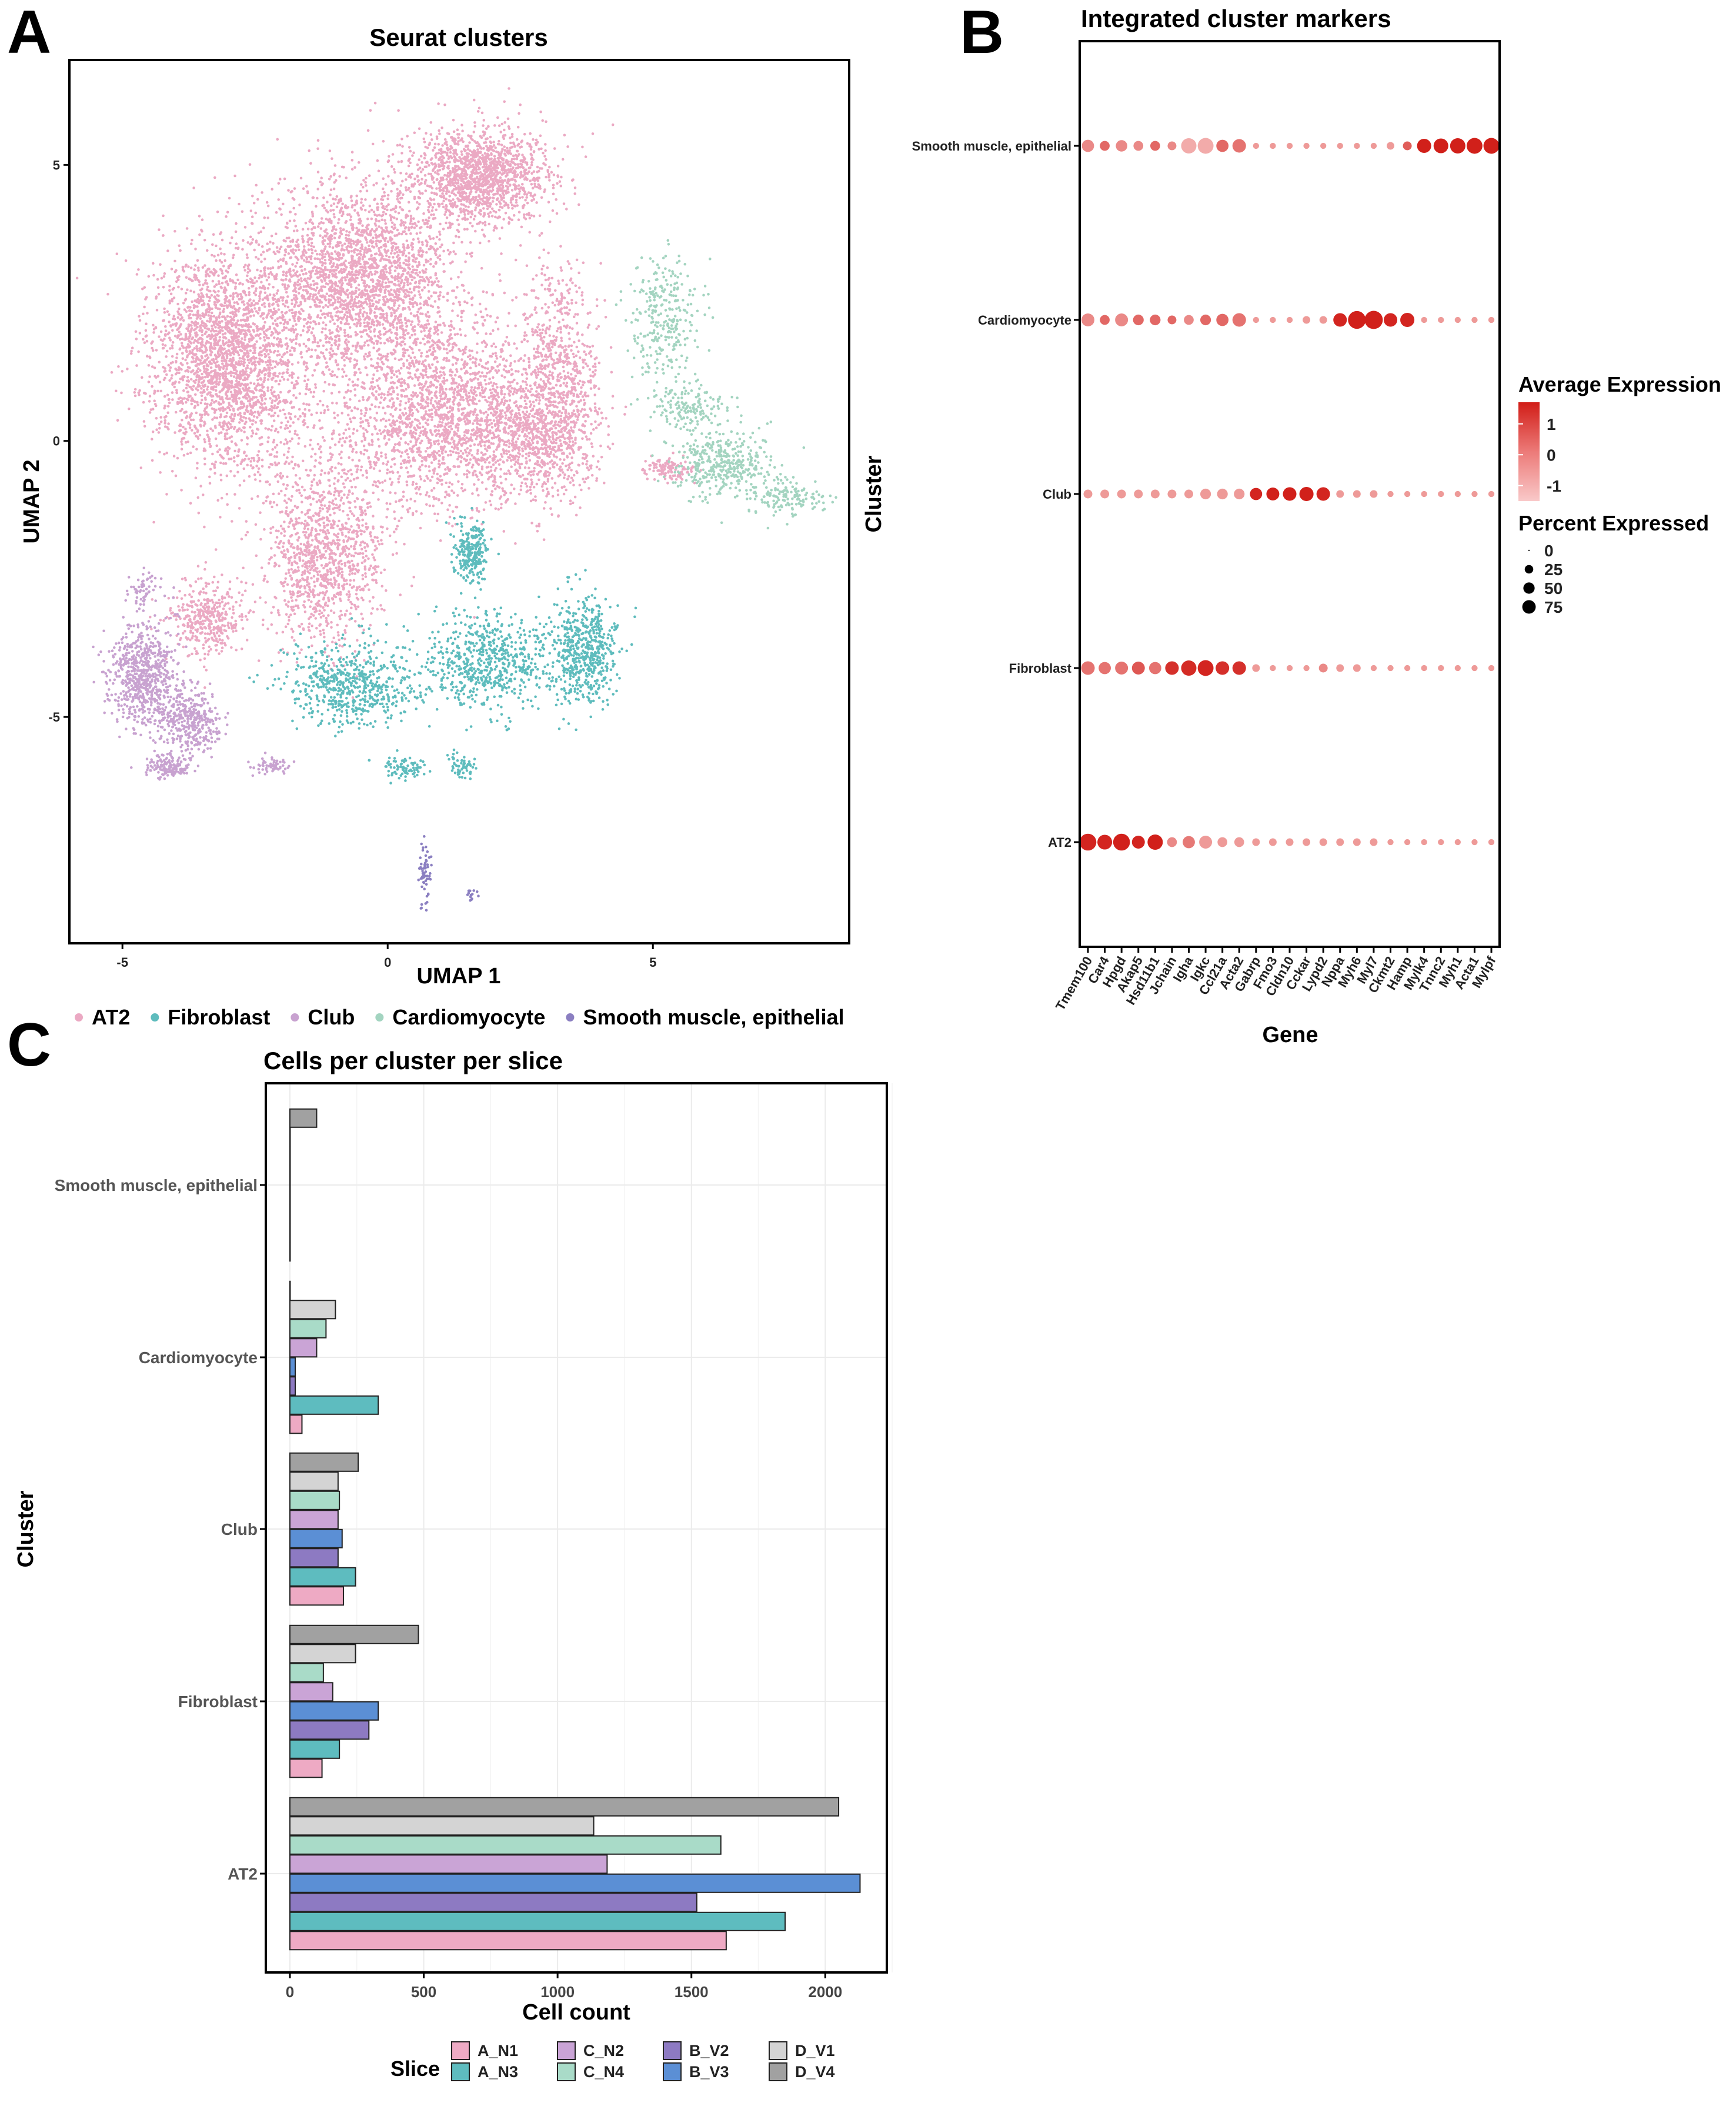 Image resolution: width=1736 pixels, height=2103 pixels. I want to click on dot-at2-myl7, so click(1374, 842).